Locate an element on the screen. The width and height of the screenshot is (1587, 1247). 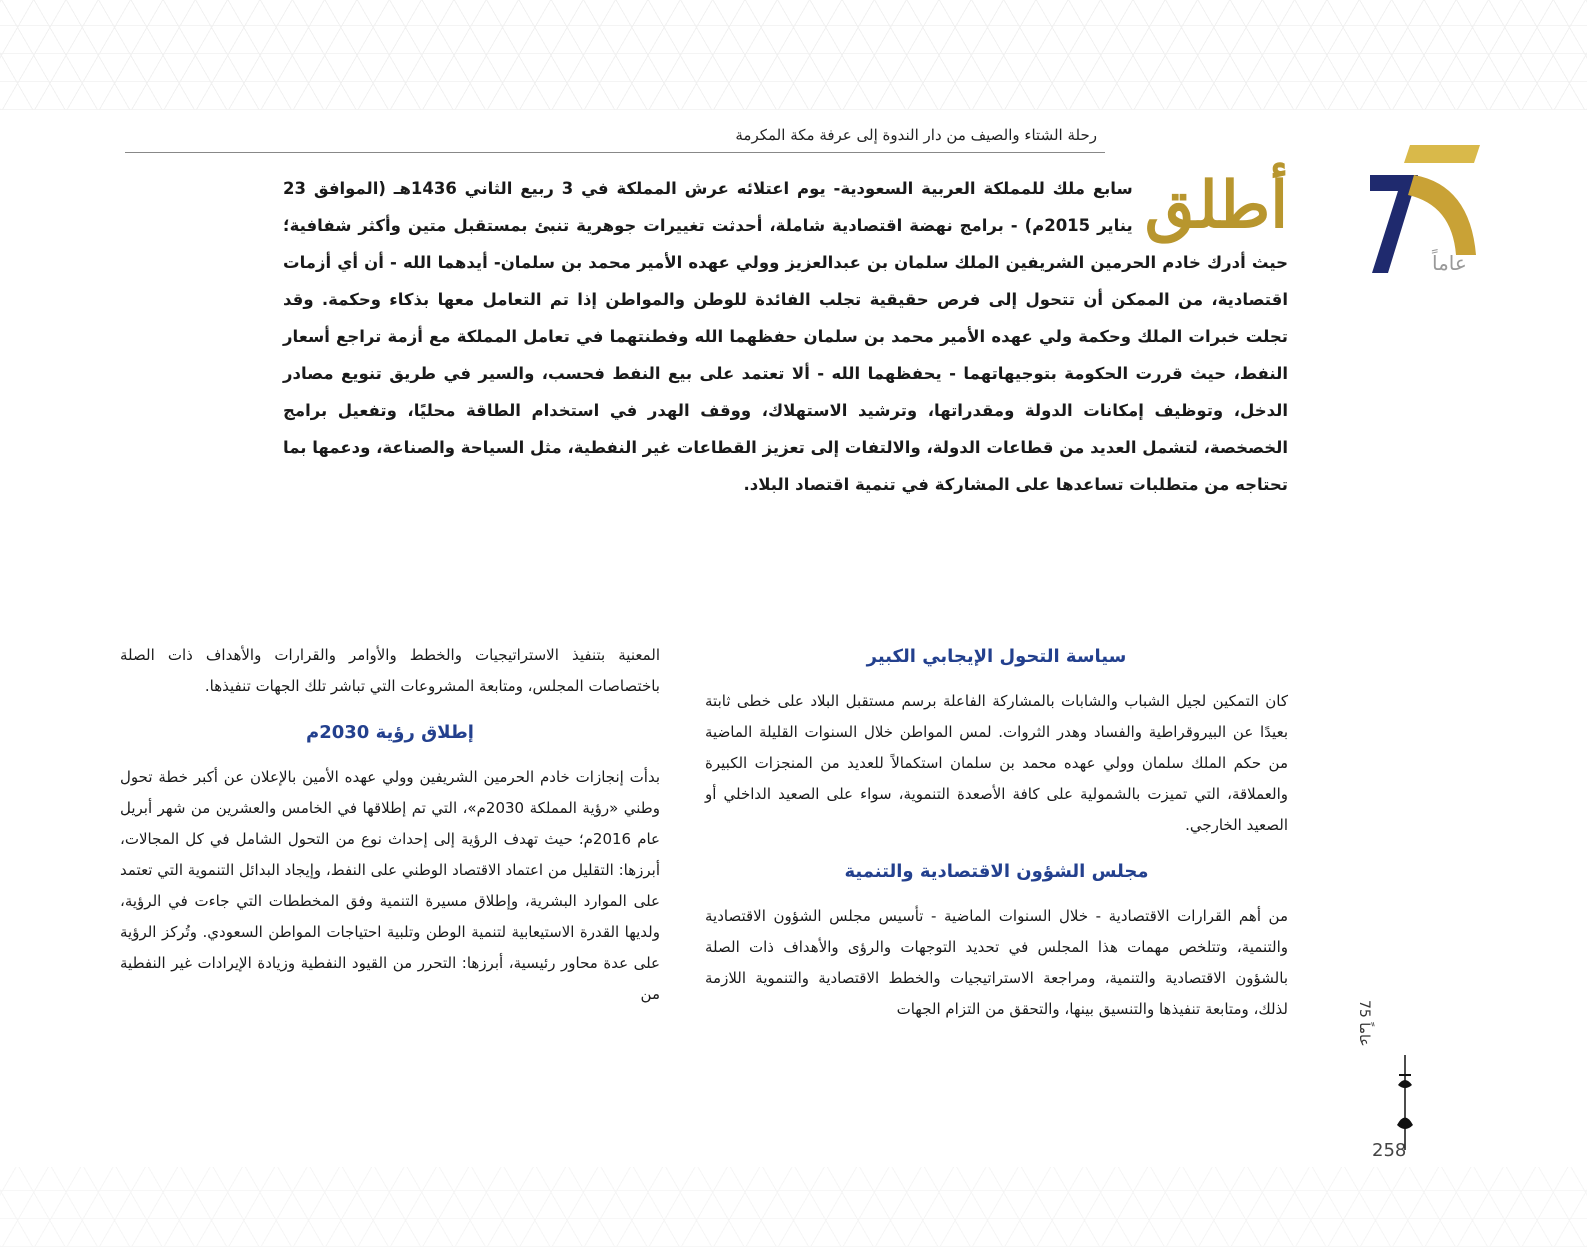
logo-blue-seven is located at coordinates (1394, 224).